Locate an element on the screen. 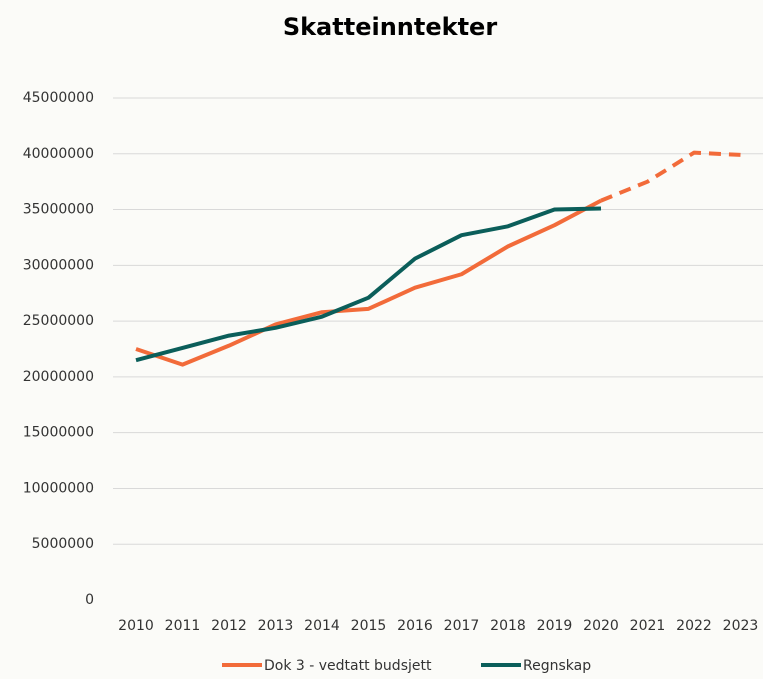 The width and height of the screenshot is (763, 679). x-tick-label: 2013 is located at coordinates (276, 626).